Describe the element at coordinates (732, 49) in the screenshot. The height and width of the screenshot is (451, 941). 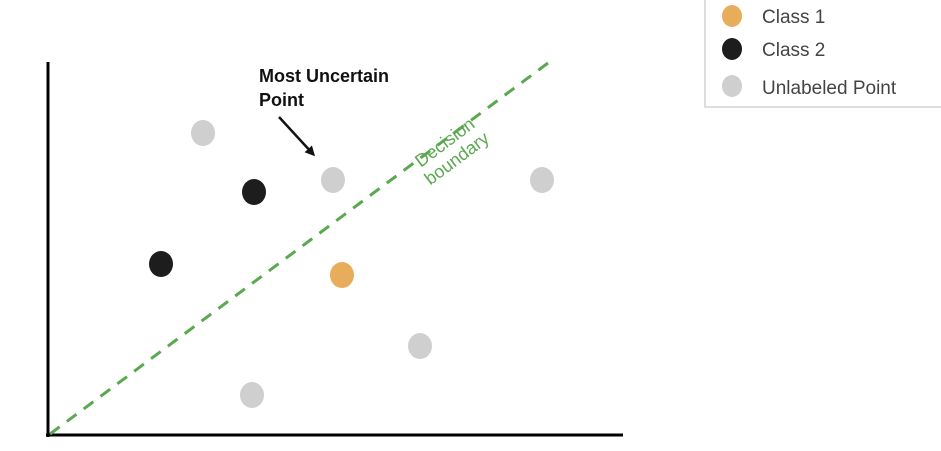
I see `legend-swatch-class2` at that location.